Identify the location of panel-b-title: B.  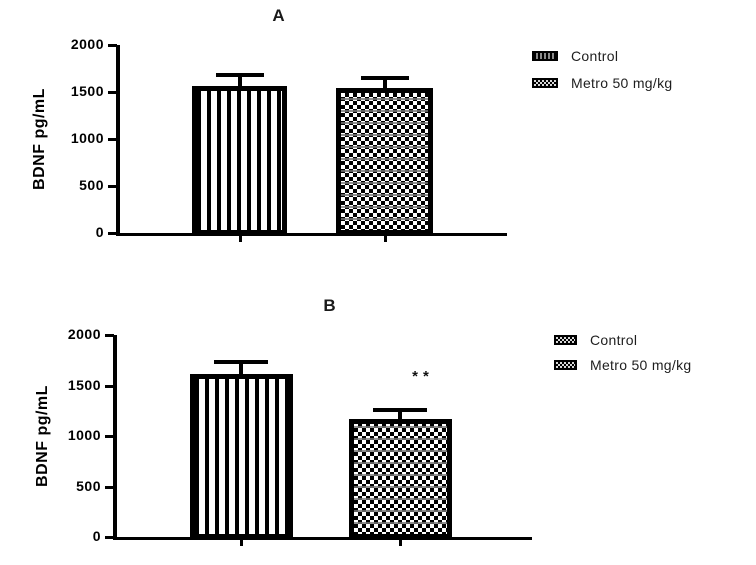
(330, 305).